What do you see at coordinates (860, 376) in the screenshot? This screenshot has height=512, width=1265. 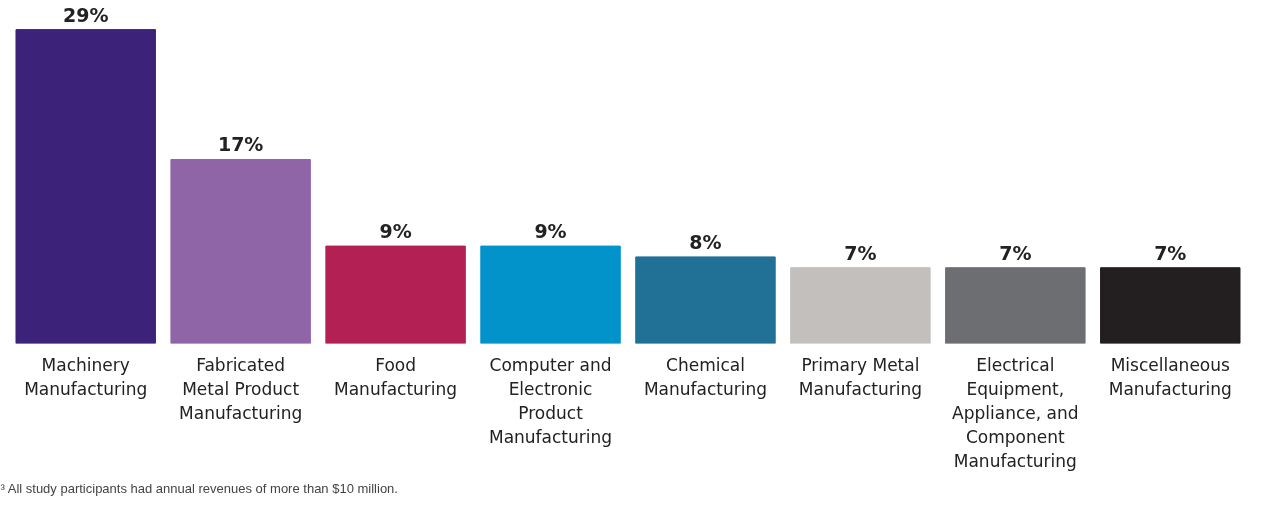 I see `x-tick-label: Primary Metal Manufacturing` at bounding box center [860, 376].